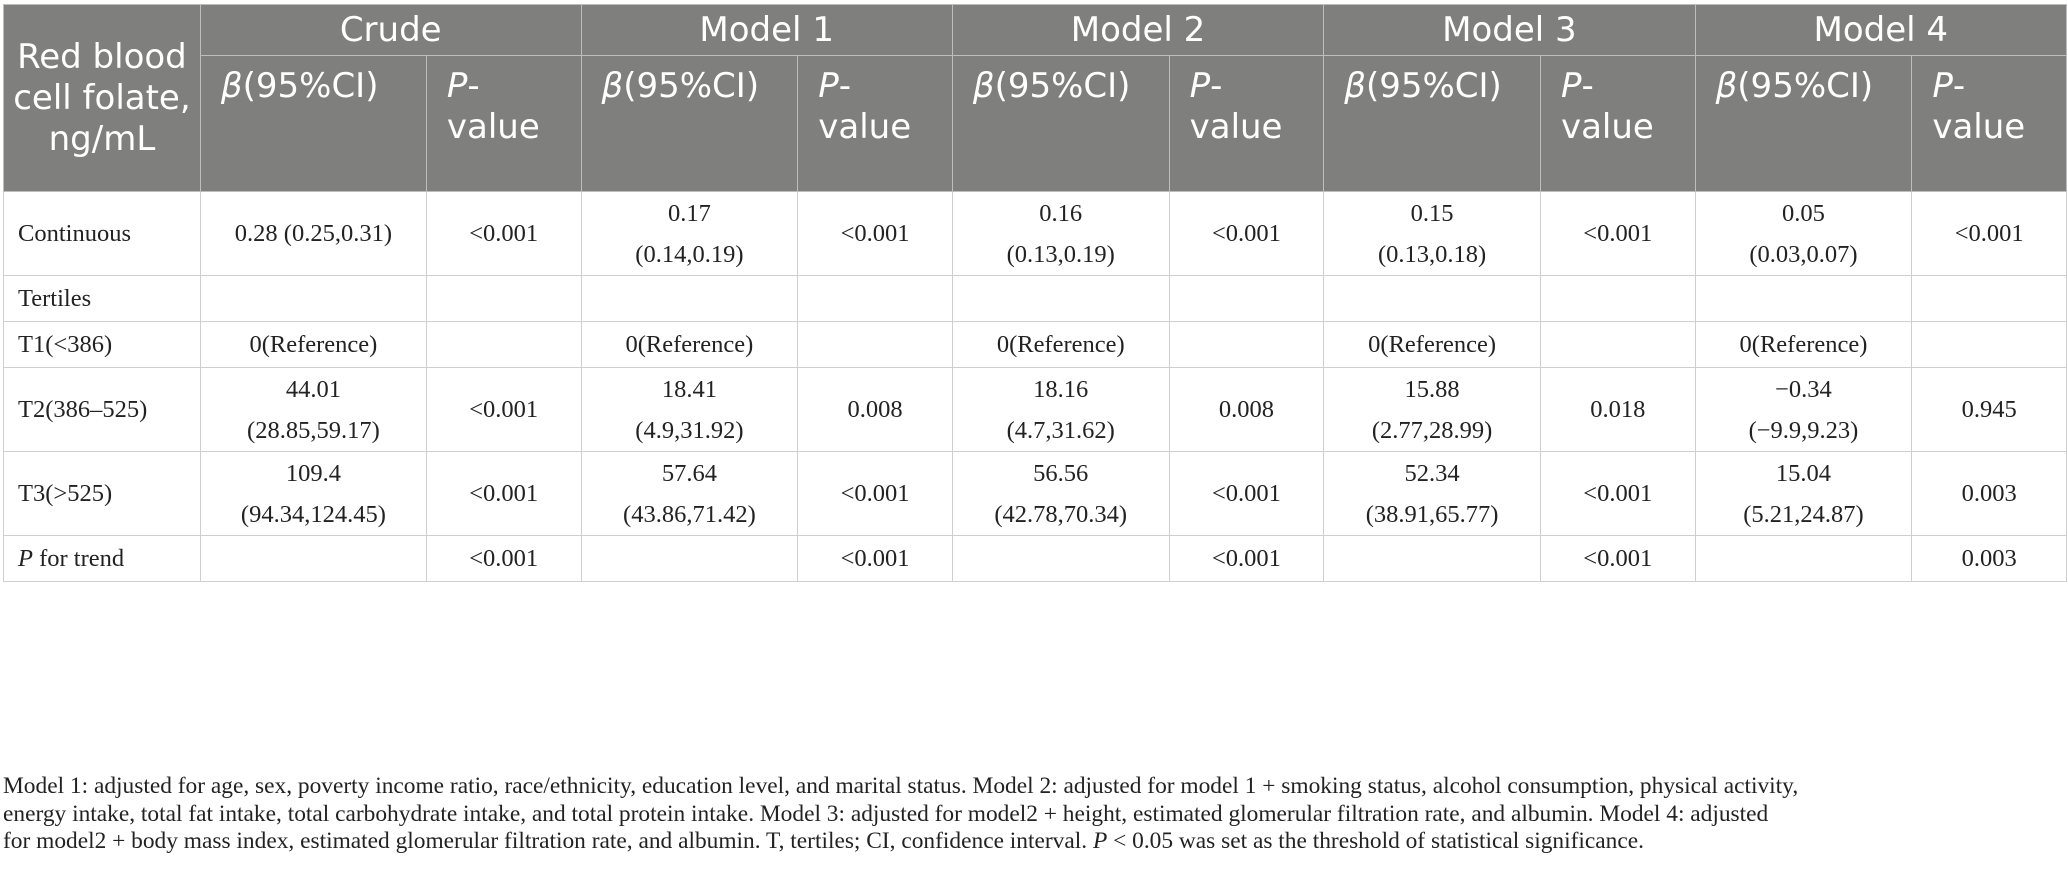  Describe the element at coordinates (1246, 409) in the screenshot. I see `p-value-cell: 0.008` at that location.